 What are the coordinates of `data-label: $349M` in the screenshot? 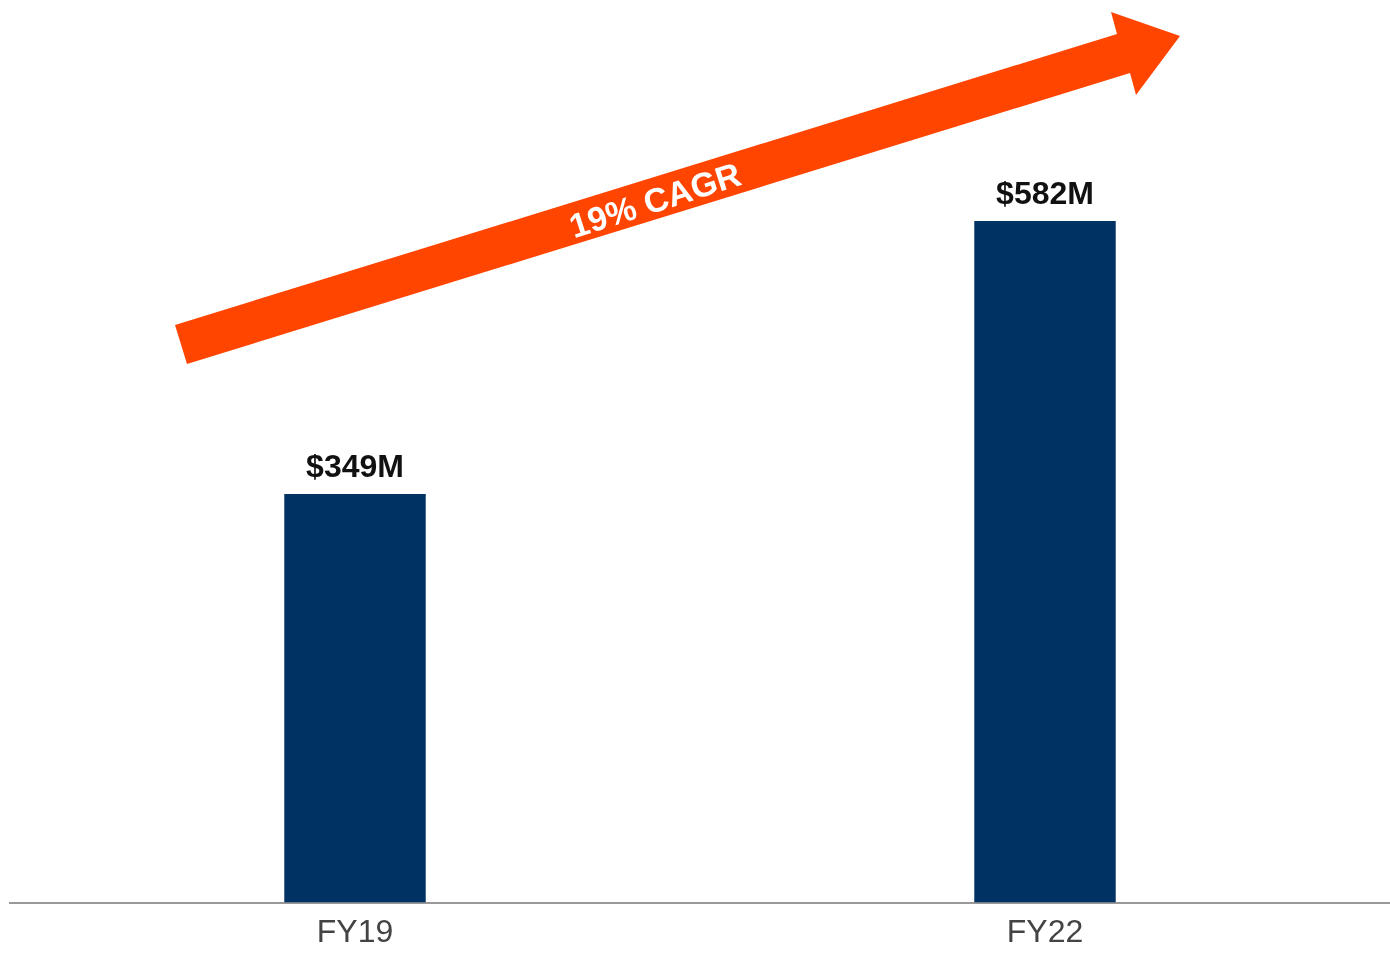 It's located at (355, 465).